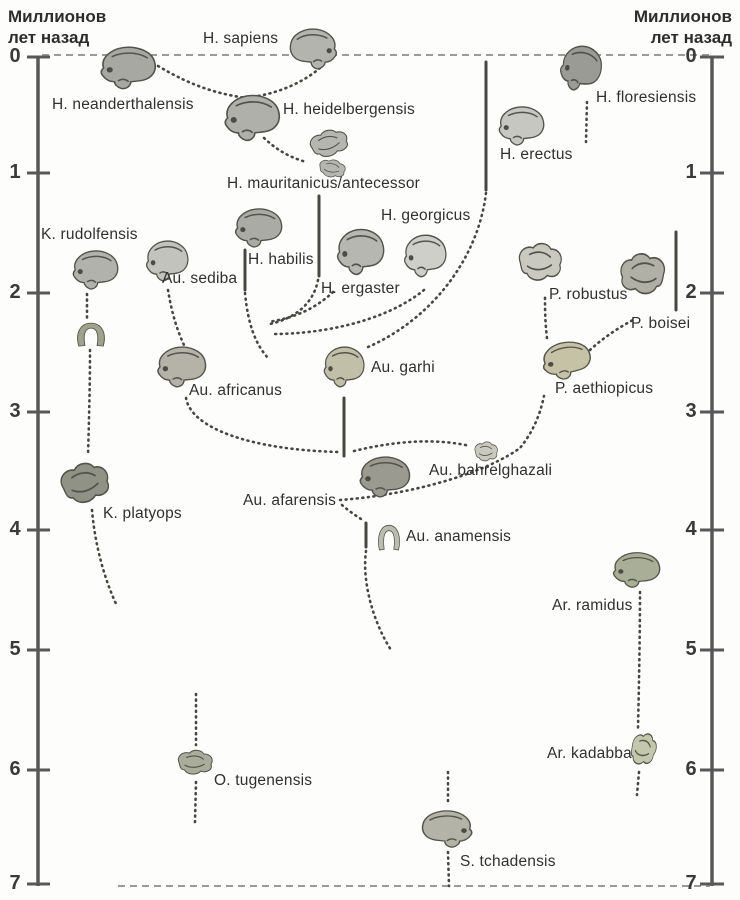  I want to click on right-axis-tick-label-6: 6, so click(691, 769).